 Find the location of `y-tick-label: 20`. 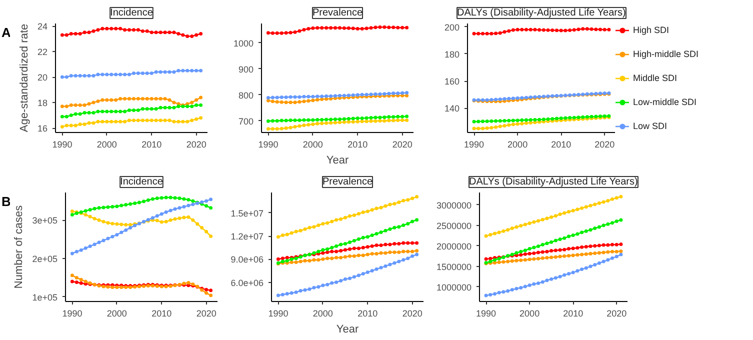

y-tick-label: 20 is located at coordinates (42, 77).